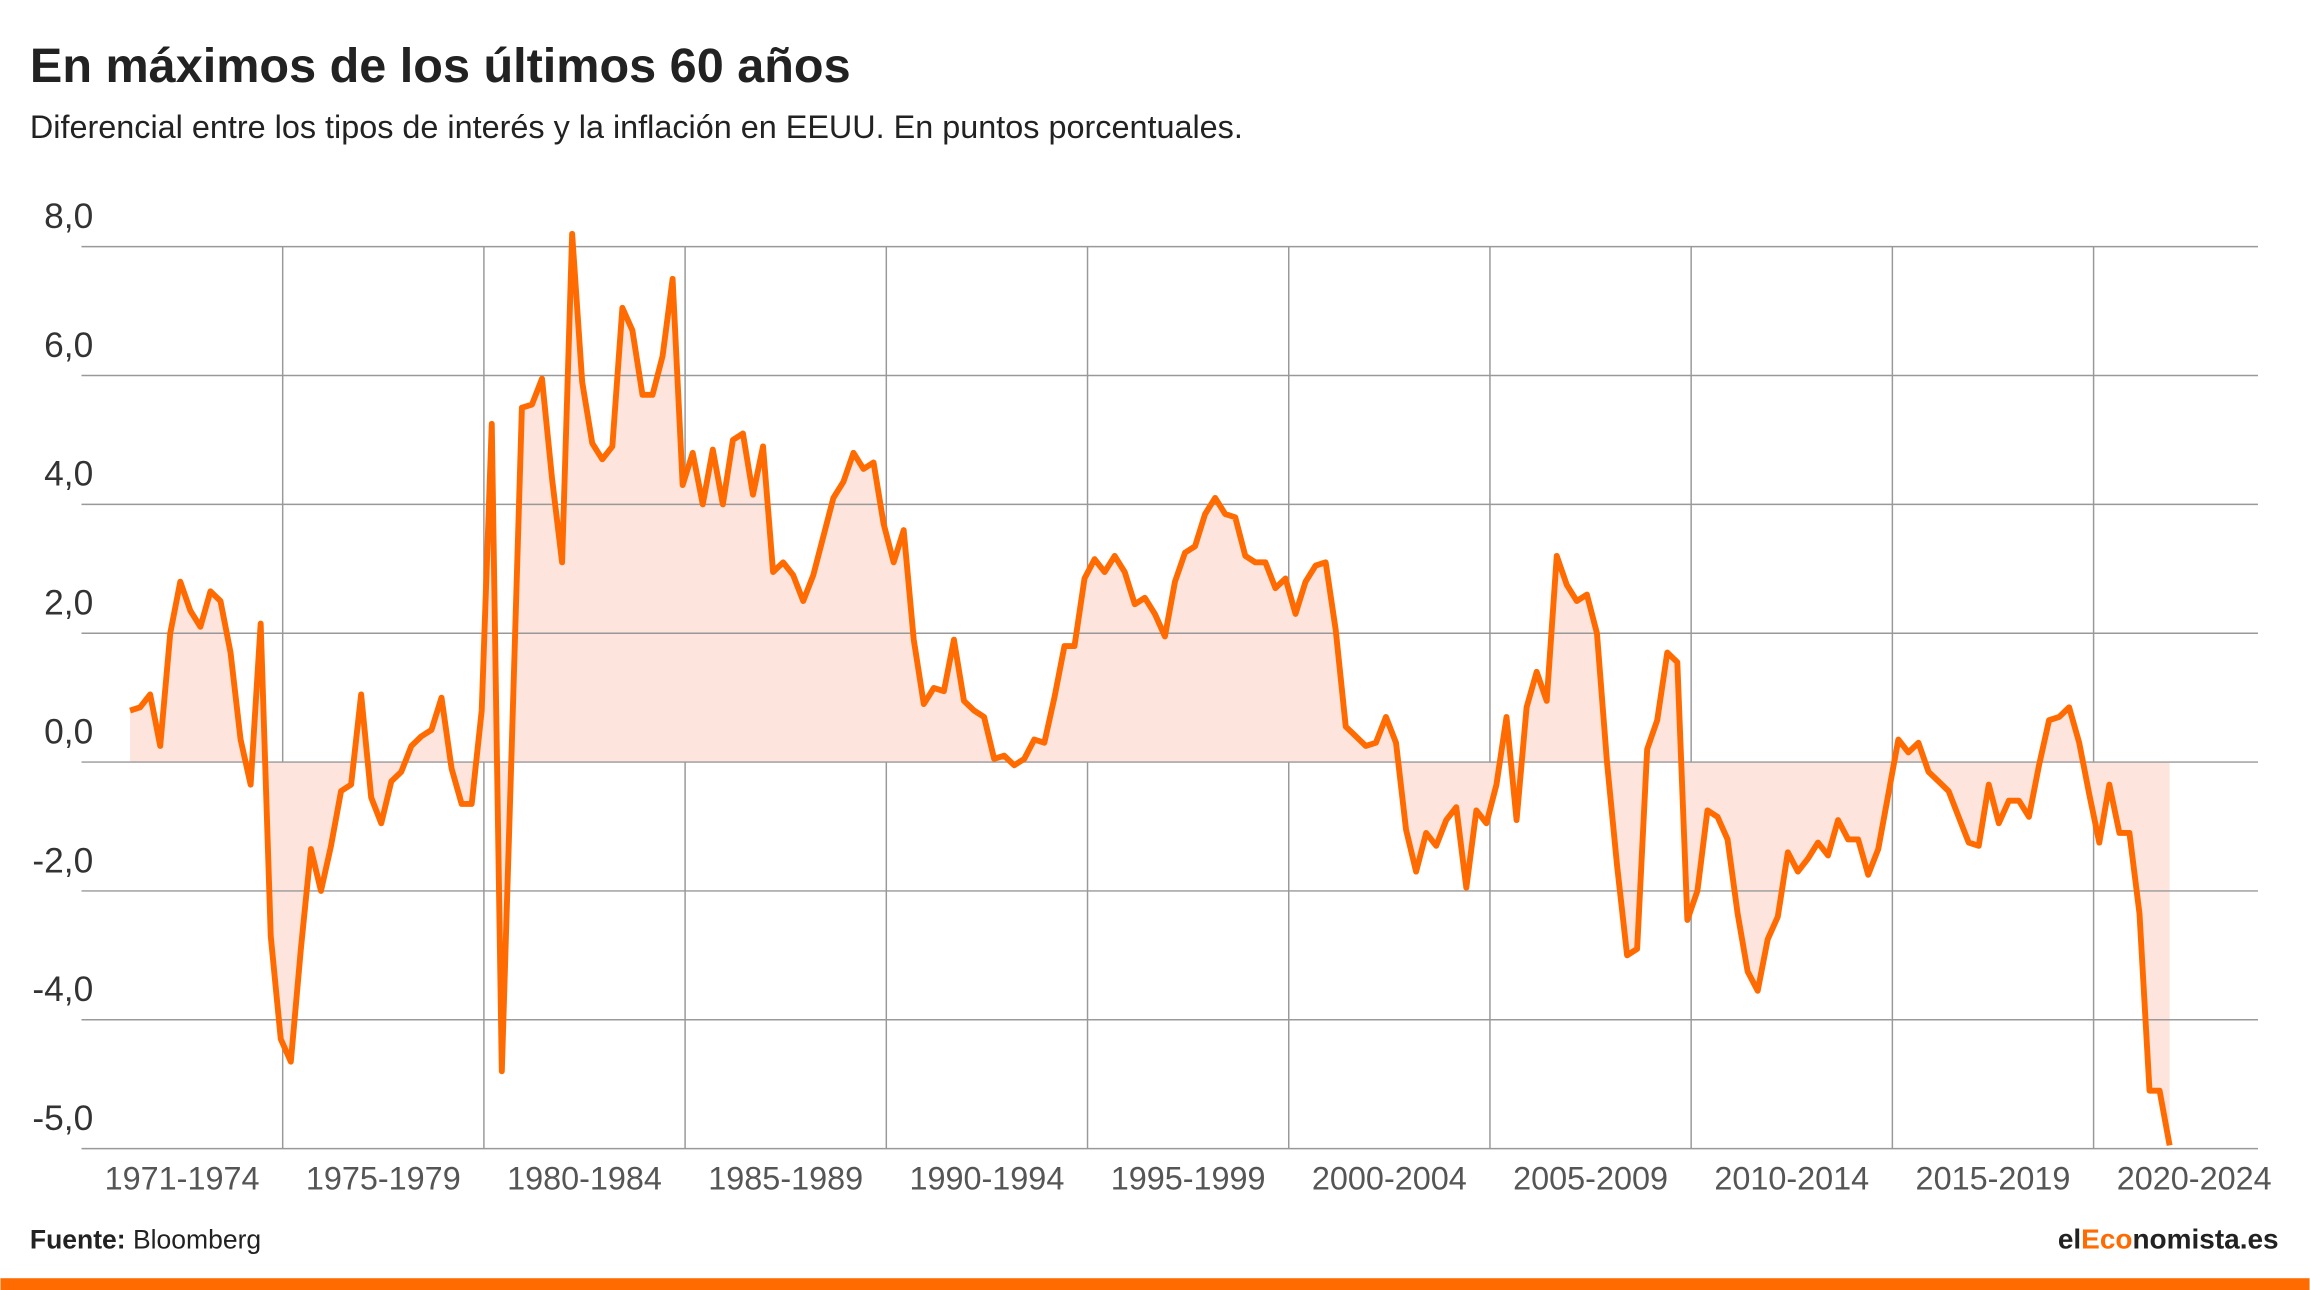 This screenshot has width=2310, height=1290. Describe the element at coordinates (2194, 1179) in the screenshot. I see `x-tick-label: 2020-2024` at that location.